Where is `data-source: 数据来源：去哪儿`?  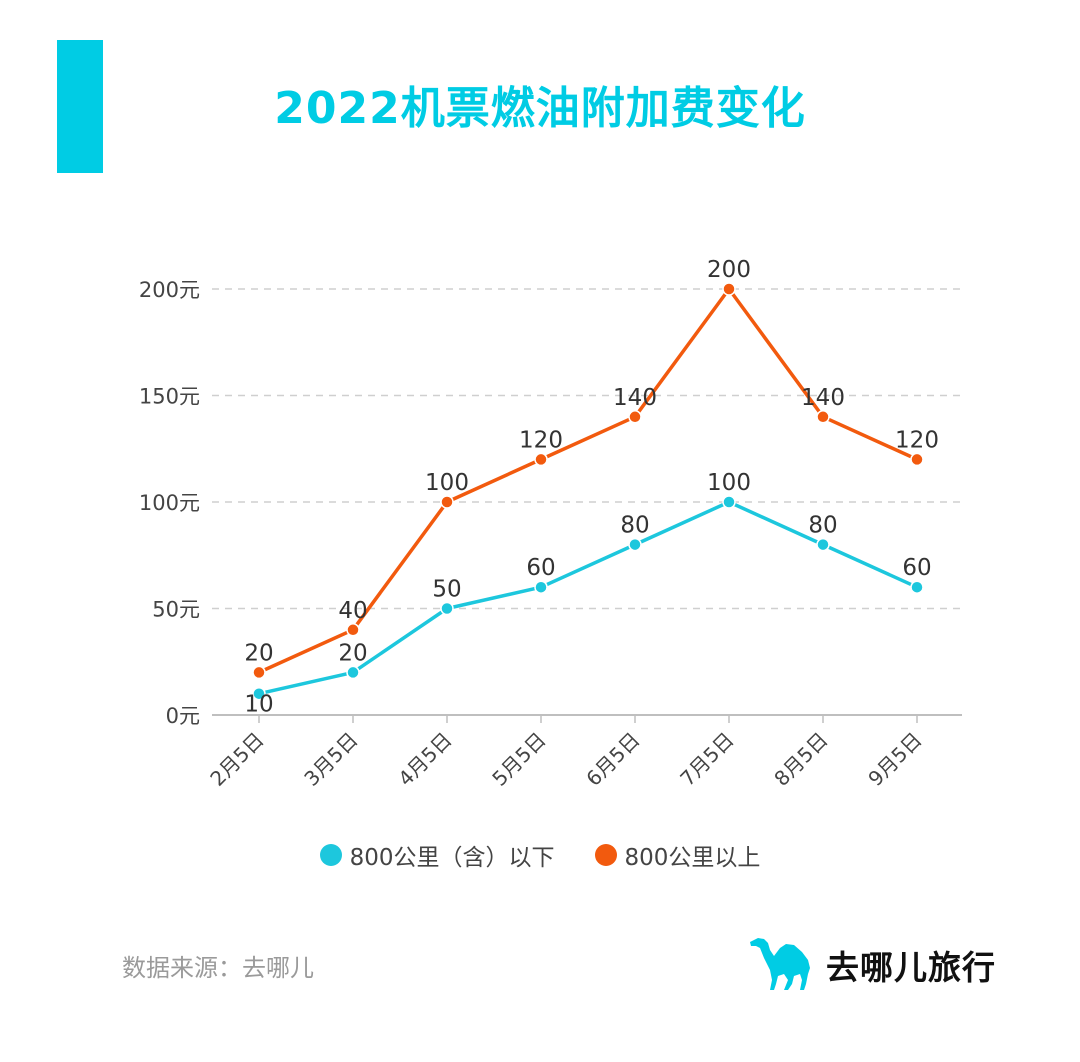 data-source: 数据来源：去哪儿 is located at coordinates (218, 968).